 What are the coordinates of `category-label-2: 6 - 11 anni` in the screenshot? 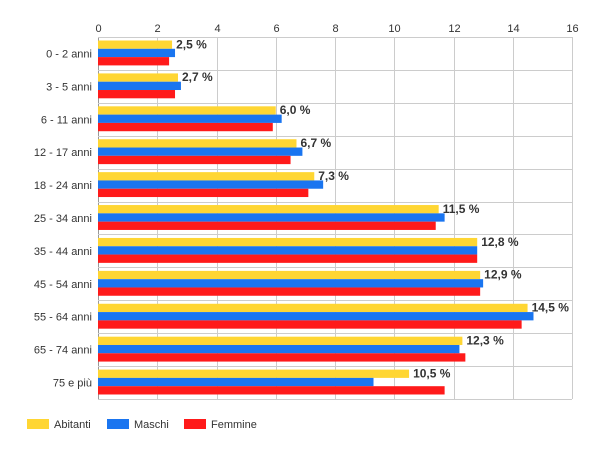 It's located at (66, 120).